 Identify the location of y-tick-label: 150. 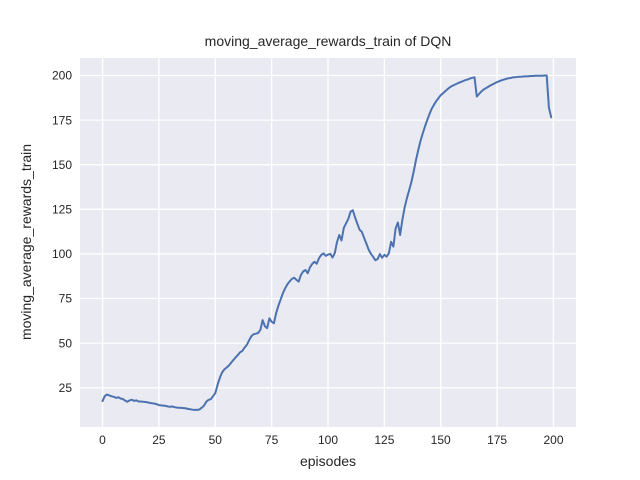
(62, 165).